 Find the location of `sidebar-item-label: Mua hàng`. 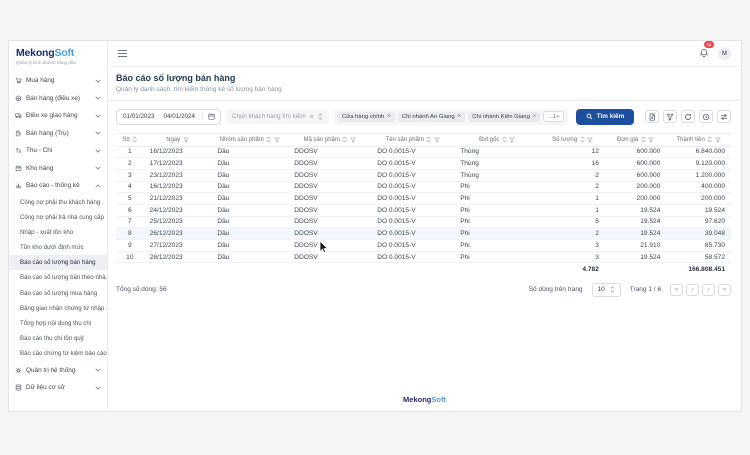

sidebar-item-label: Mua hàng is located at coordinates (40, 81).